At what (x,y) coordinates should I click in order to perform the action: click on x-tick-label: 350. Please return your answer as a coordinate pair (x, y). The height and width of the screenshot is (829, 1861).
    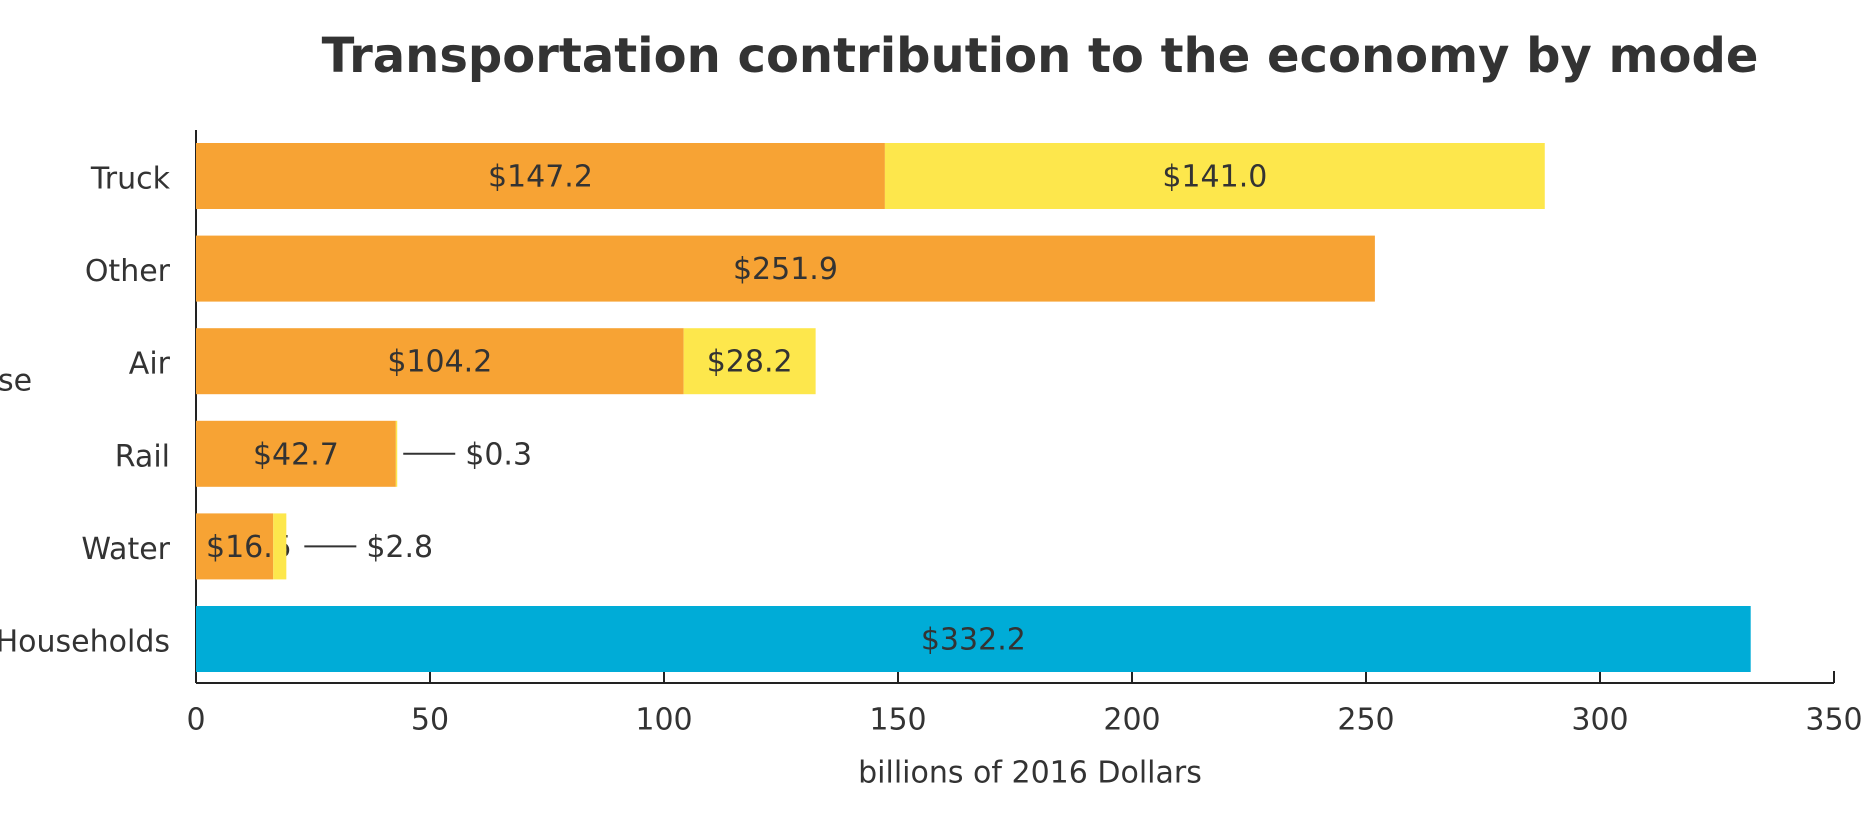
    Looking at the image, I should click on (1833, 720).